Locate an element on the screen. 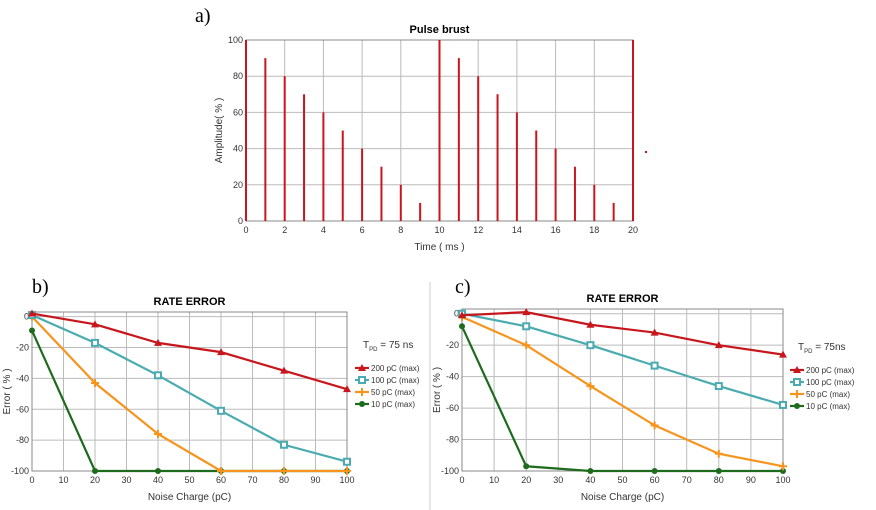 Image resolution: width=876 pixels, height=510 pixels. legend-label: 10 pC (max) is located at coordinates (393, 404).